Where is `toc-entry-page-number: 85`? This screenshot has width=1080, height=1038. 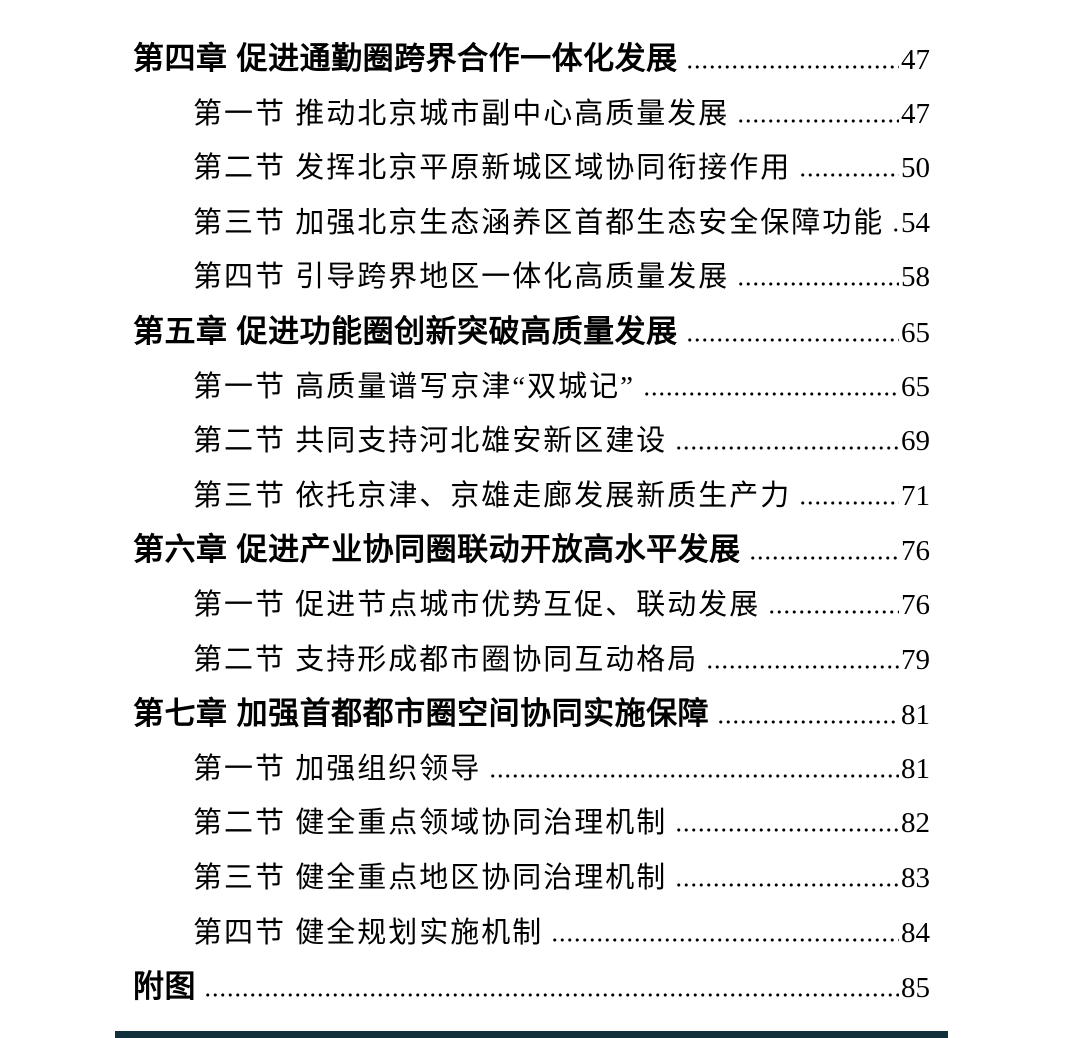
toc-entry-page-number: 85 is located at coordinates (915, 988).